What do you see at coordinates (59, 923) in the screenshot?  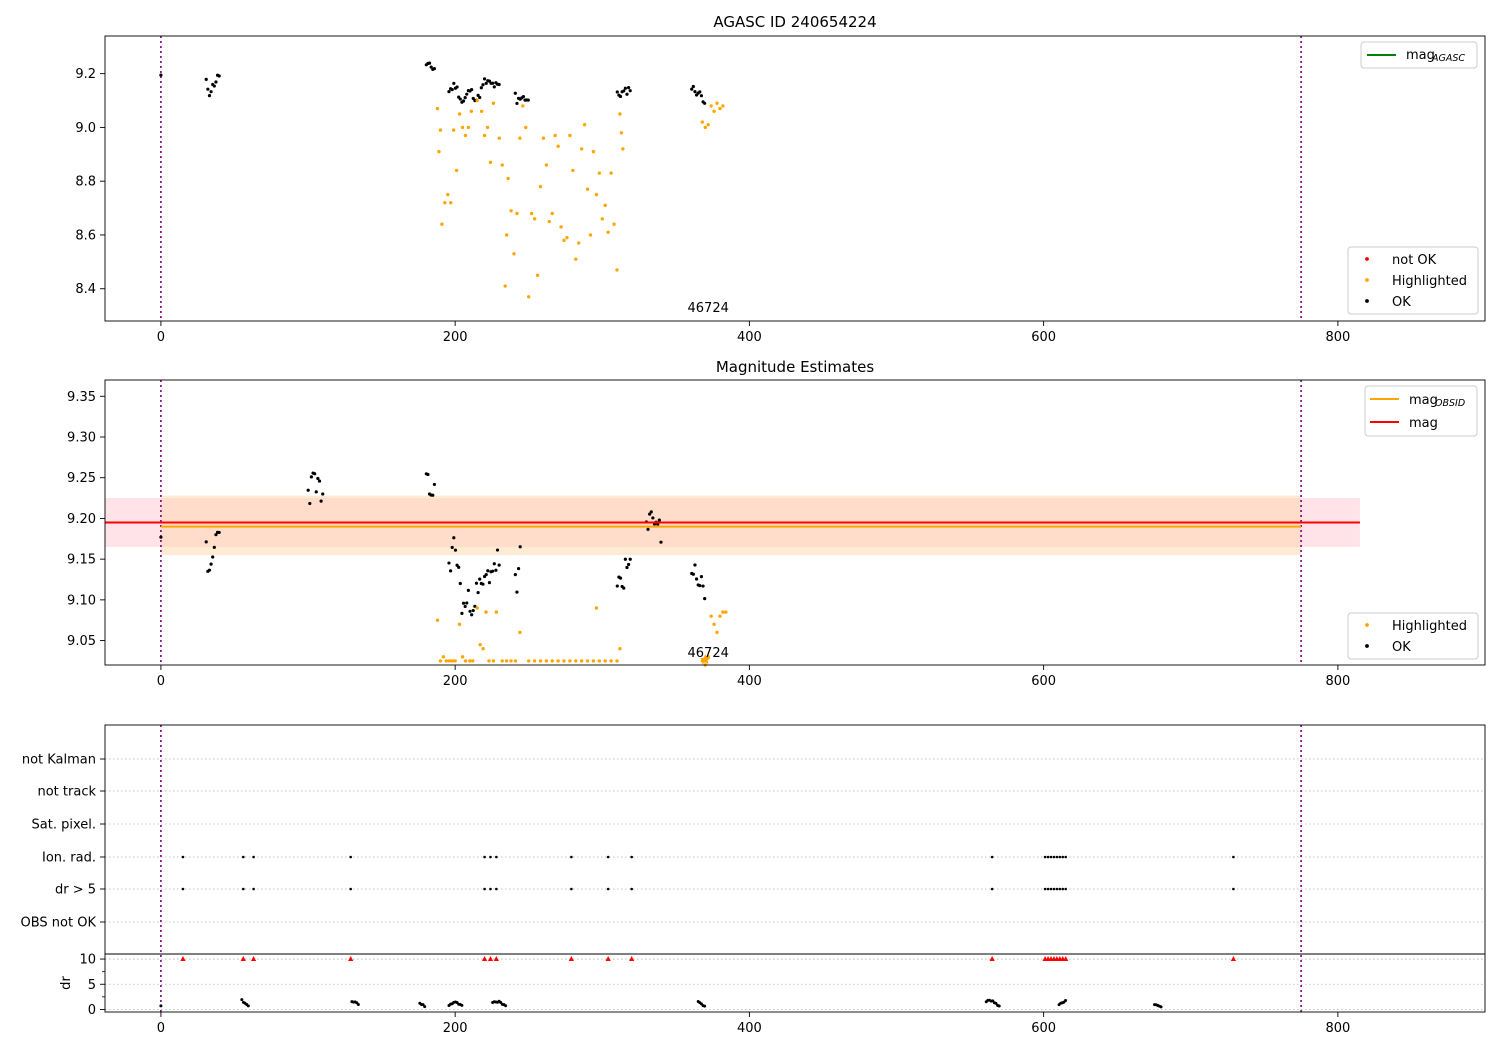 I see `flag-category-label: OBS not OK` at bounding box center [59, 923].